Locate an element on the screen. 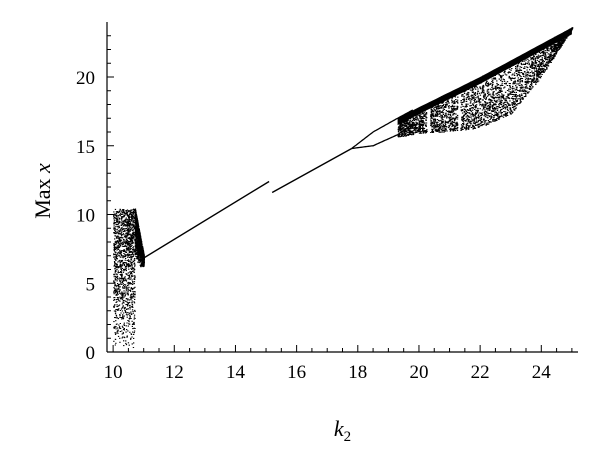 This screenshot has height=460, width=600. x-tick-label: 12 is located at coordinates (174, 372).